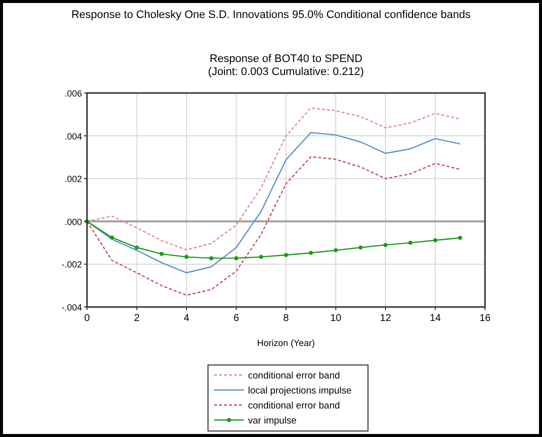 This screenshot has height=437, width=542. What do you see at coordinates (87, 318) in the screenshot?
I see `x-tick-label: 0` at bounding box center [87, 318].